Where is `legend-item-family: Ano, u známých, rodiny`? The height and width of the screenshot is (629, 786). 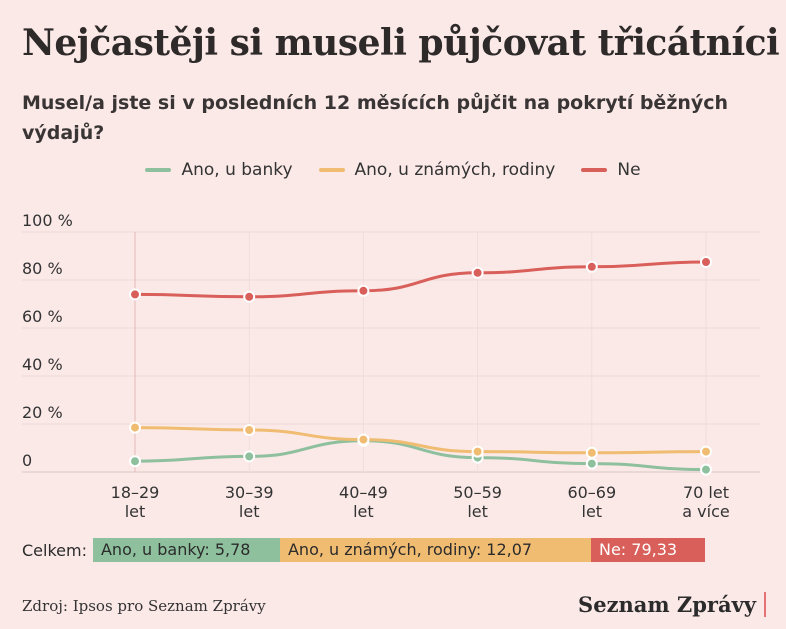 legend-item-family: Ano, u známých, rodiny is located at coordinates (437, 170).